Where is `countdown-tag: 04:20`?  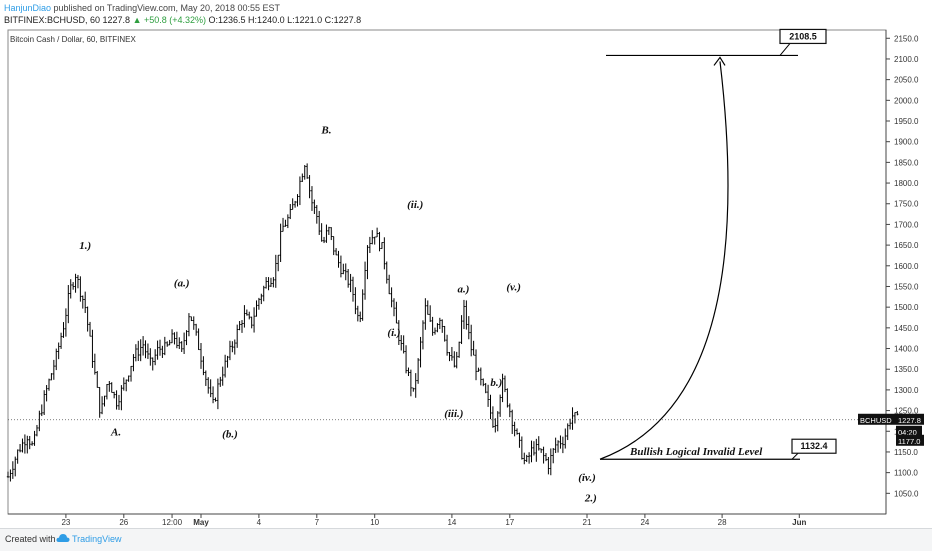
countdown-tag: 04:20 is located at coordinates (909, 431).